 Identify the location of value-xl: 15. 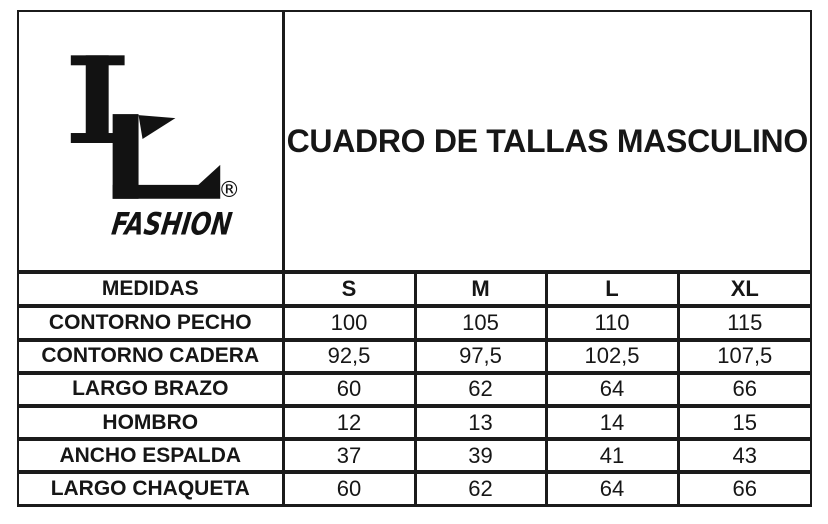
(744, 422).